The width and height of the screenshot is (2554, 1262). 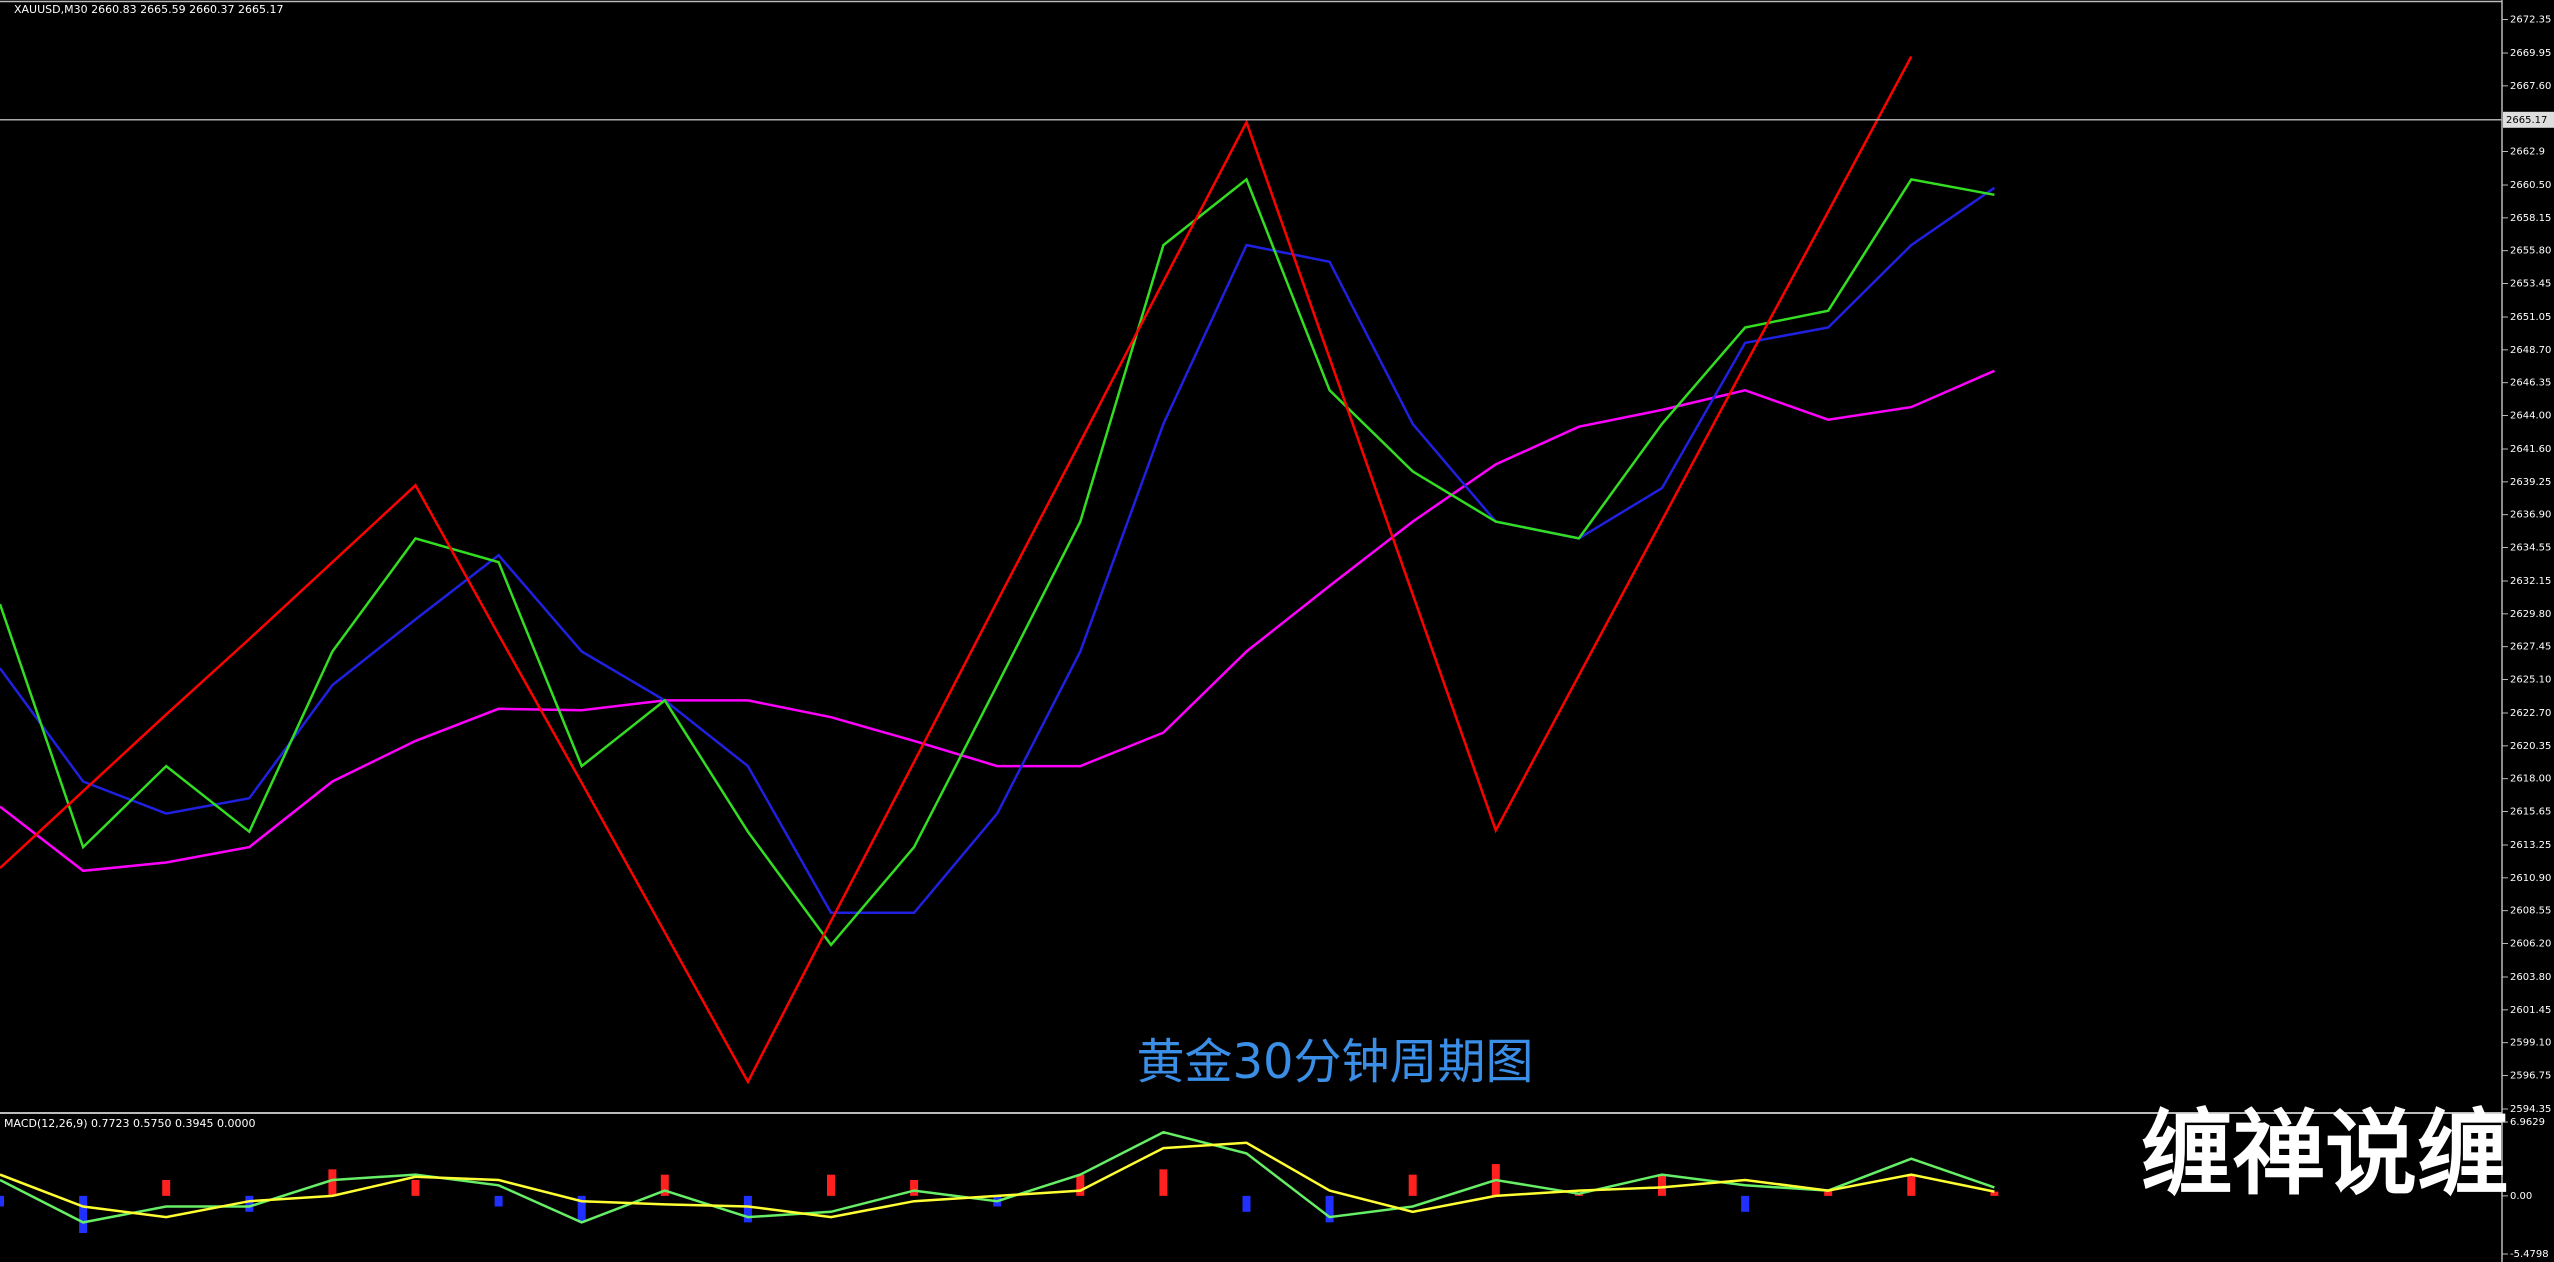 I want to click on y-tick-label: 2615.65, so click(x=2530, y=811).